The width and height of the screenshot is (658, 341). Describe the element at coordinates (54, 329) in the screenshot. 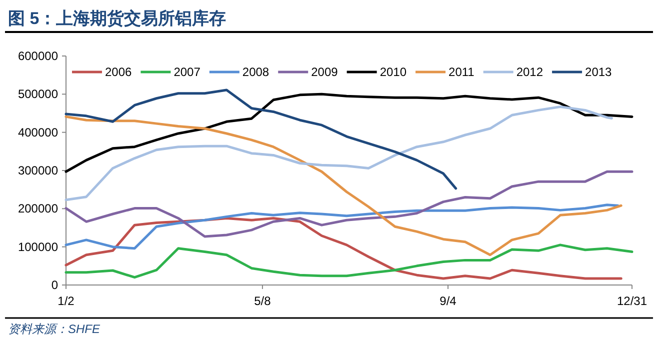

I see `annotation: 资料来源：SHFE` at that location.